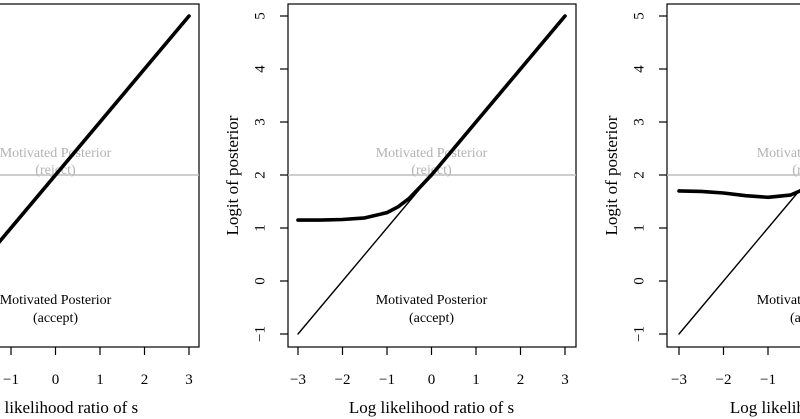  What do you see at coordinates (738, 194) in the screenshot?
I see `motivated-series-line` at bounding box center [738, 194].